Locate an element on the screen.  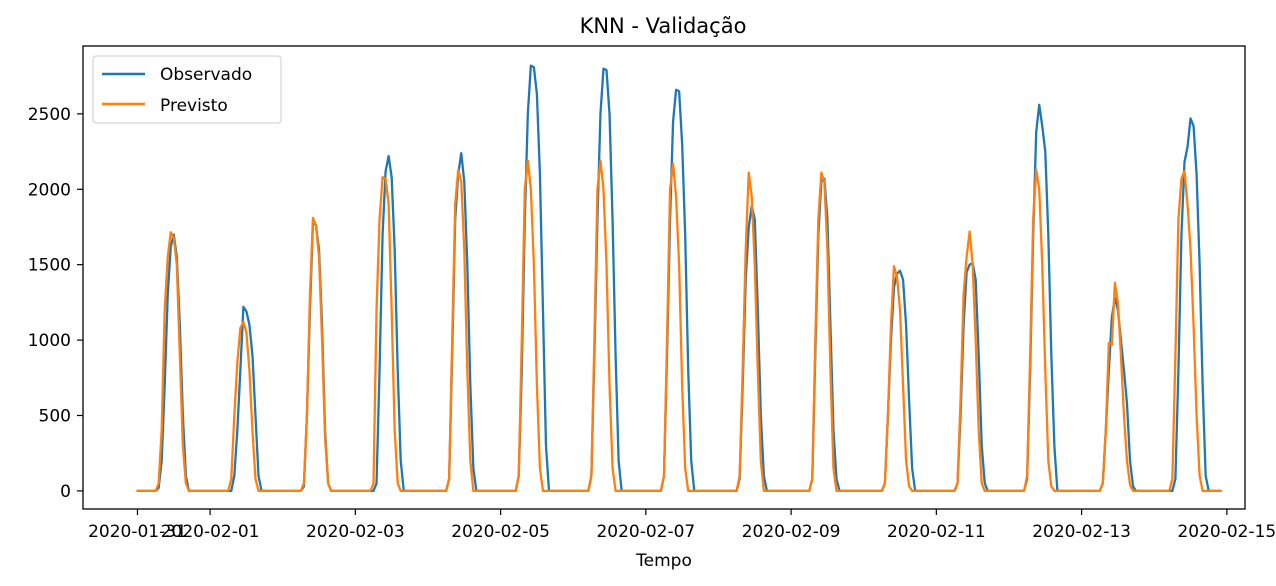
x-tick-label: 2020-02-03 is located at coordinates (355, 532).